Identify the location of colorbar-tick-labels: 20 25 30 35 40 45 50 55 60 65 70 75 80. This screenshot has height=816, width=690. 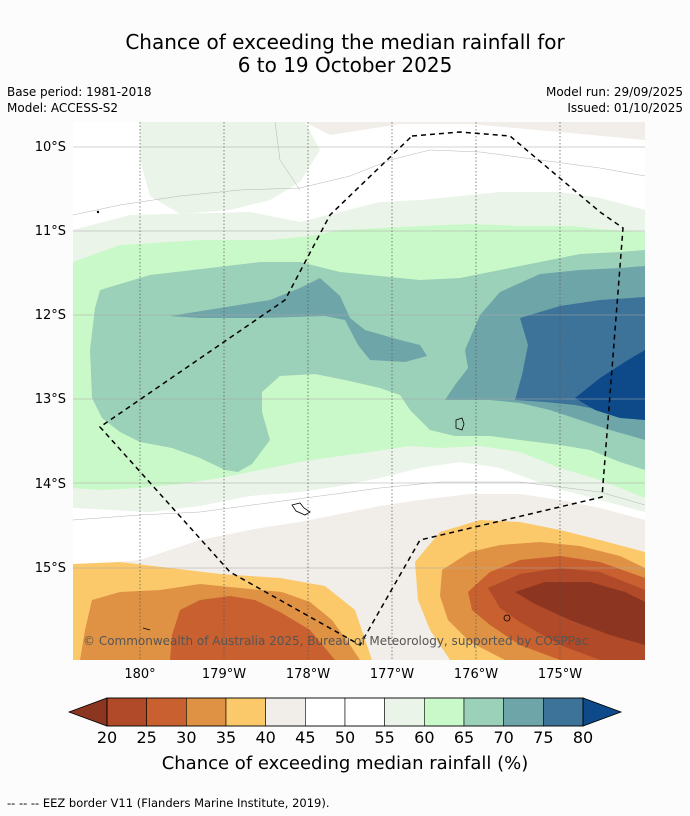
(345, 737).